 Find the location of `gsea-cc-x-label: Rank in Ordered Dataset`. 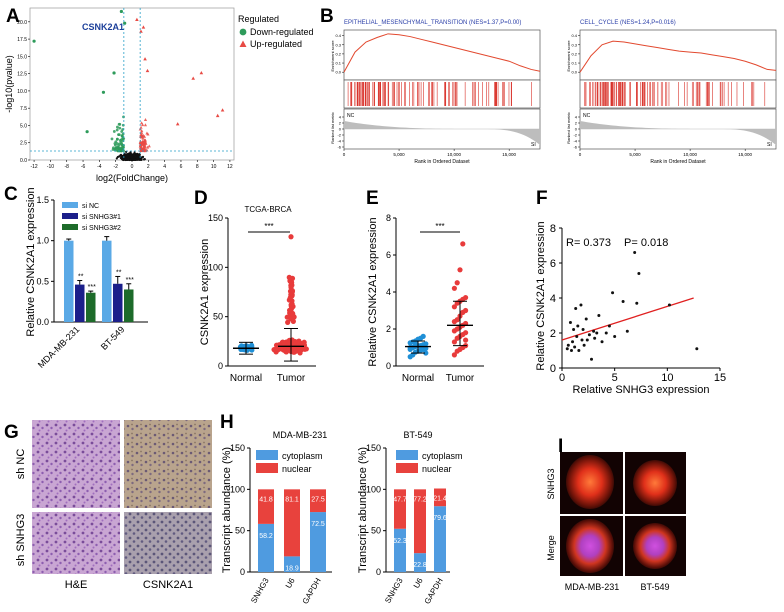

gsea-cc-x-label: Rank in Ordered Dataset is located at coordinates (678, 162).